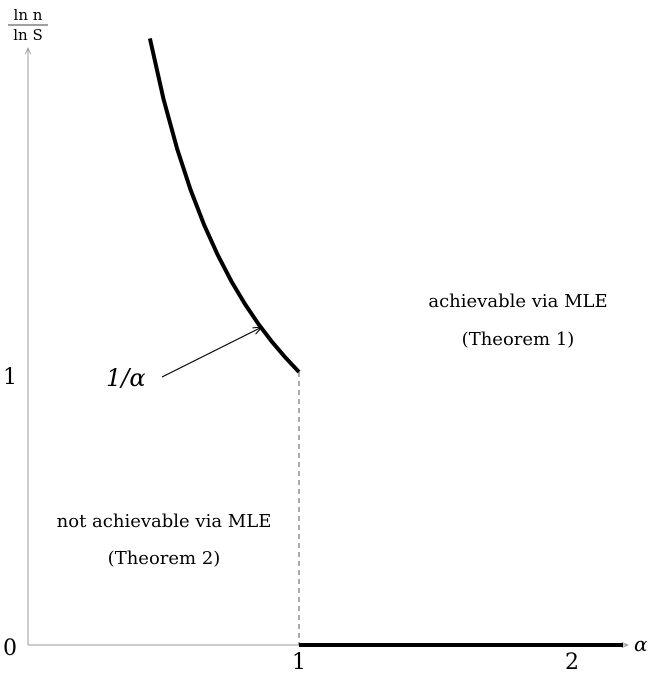 This screenshot has height=674, width=652. What do you see at coordinates (126, 378) in the screenshot?
I see `curve-label: 1/α` at bounding box center [126, 378].